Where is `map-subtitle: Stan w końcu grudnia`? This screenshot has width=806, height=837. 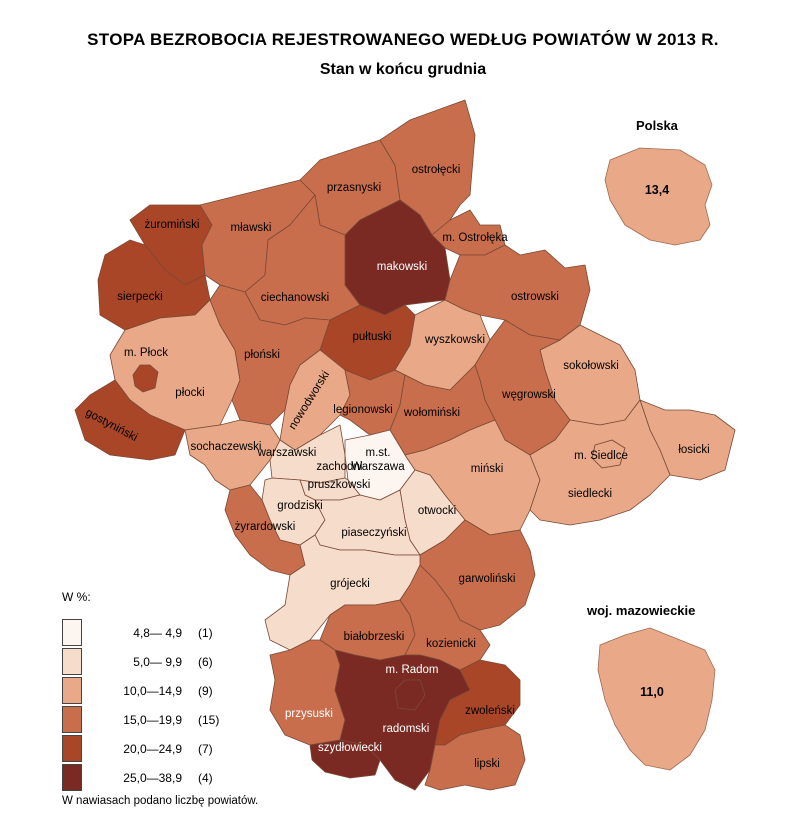 map-subtitle: Stan w końcu grudnia is located at coordinates (403, 69).